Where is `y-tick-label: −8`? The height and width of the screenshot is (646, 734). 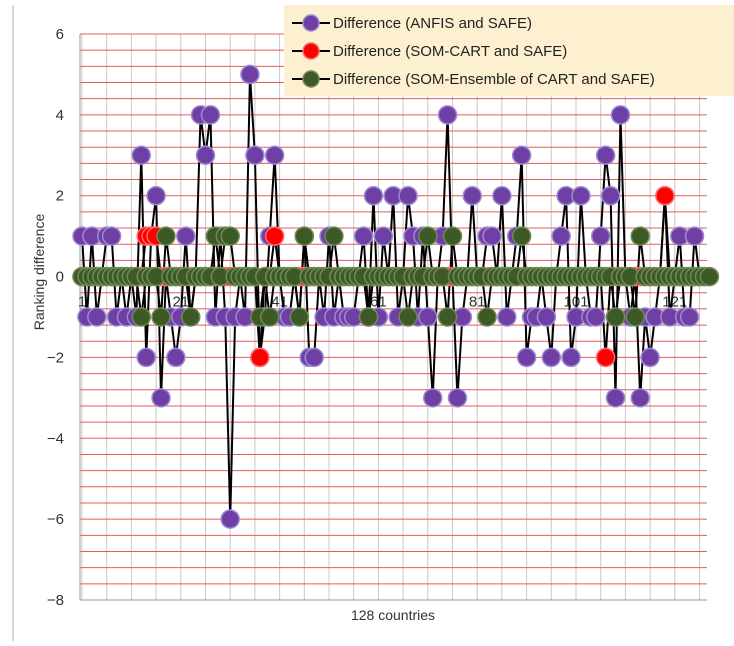
y-tick-label: −8 is located at coordinates (55, 600).